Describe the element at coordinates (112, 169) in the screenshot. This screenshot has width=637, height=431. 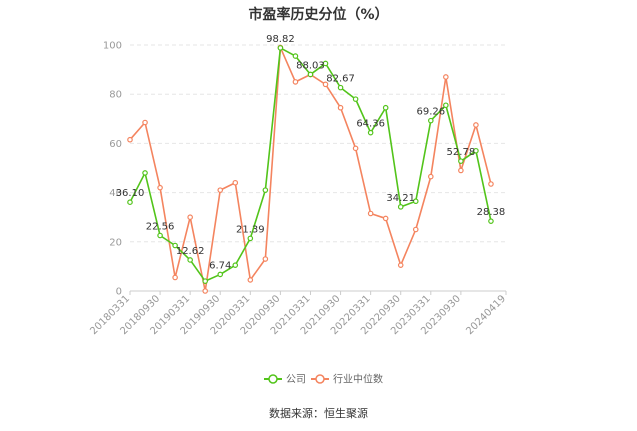
I see `y-axis-labels: 0 20 40 60 80 100` at that location.